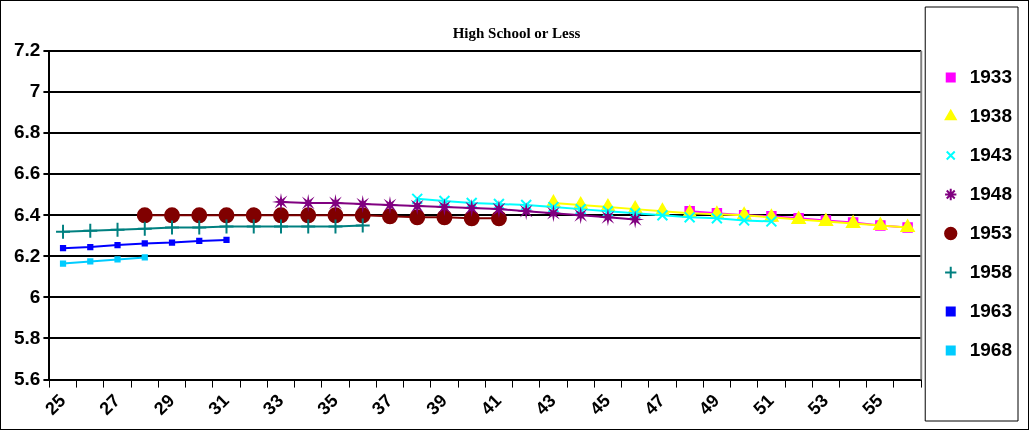  Describe the element at coordinates (382, 404) in the screenshot. I see `x-tick-label: 37` at that location.